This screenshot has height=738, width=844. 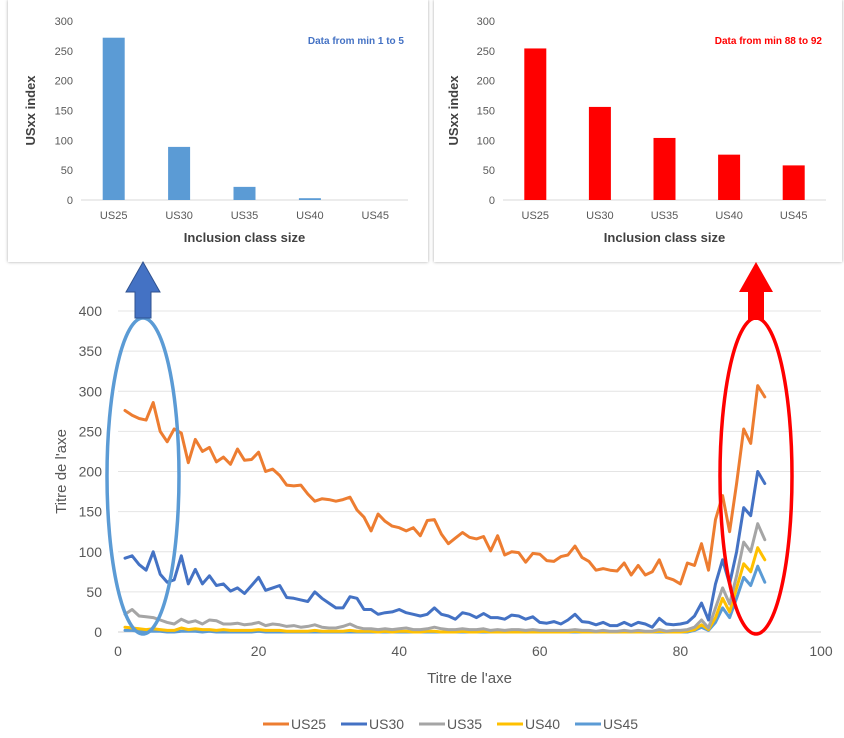 What do you see at coordinates (620, 724) in the screenshot?
I see `legend-label: US45` at bounding box center [620, 724].